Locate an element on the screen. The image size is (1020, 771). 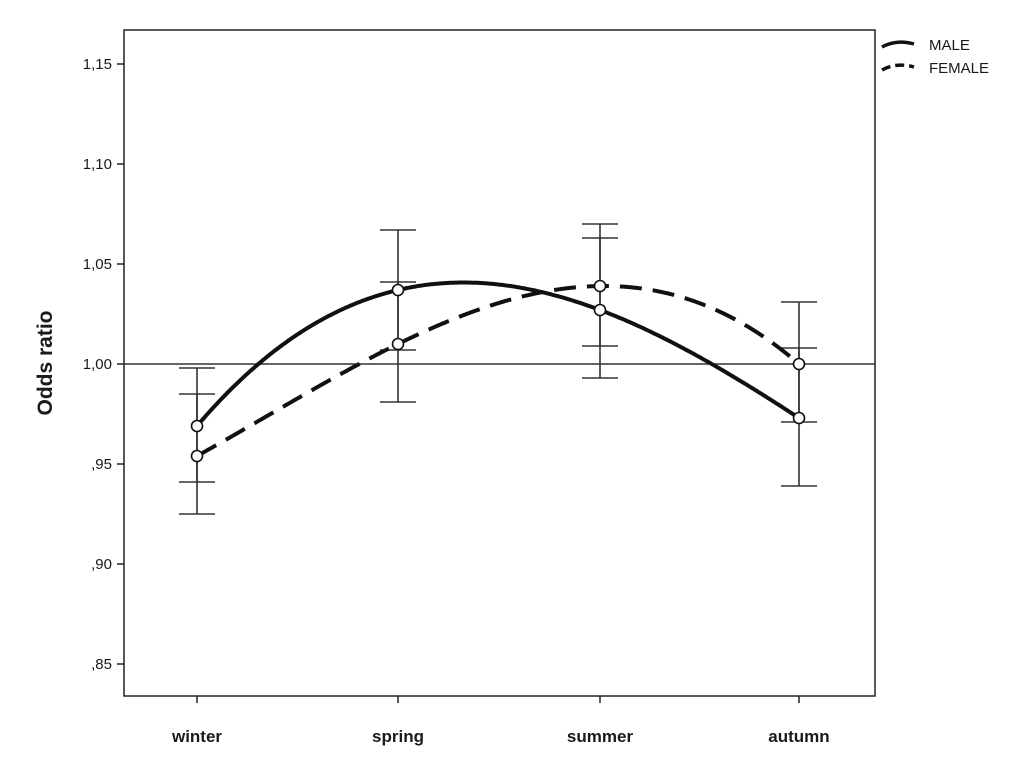
y-tick-label: ,95 is located at coordinates (101, 464).